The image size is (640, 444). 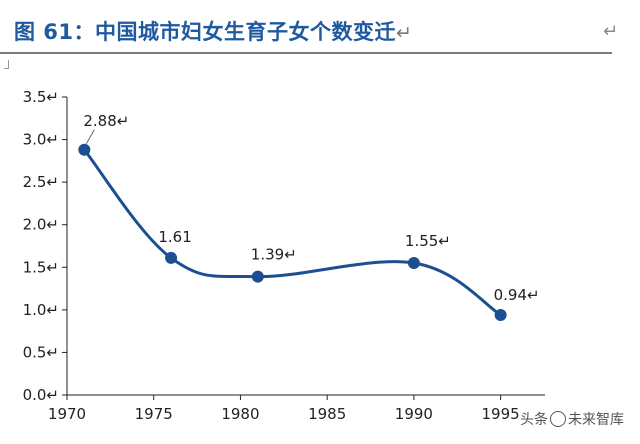 I want to click on y-tick-label: 2.0↵, so click(x=41, y=225).